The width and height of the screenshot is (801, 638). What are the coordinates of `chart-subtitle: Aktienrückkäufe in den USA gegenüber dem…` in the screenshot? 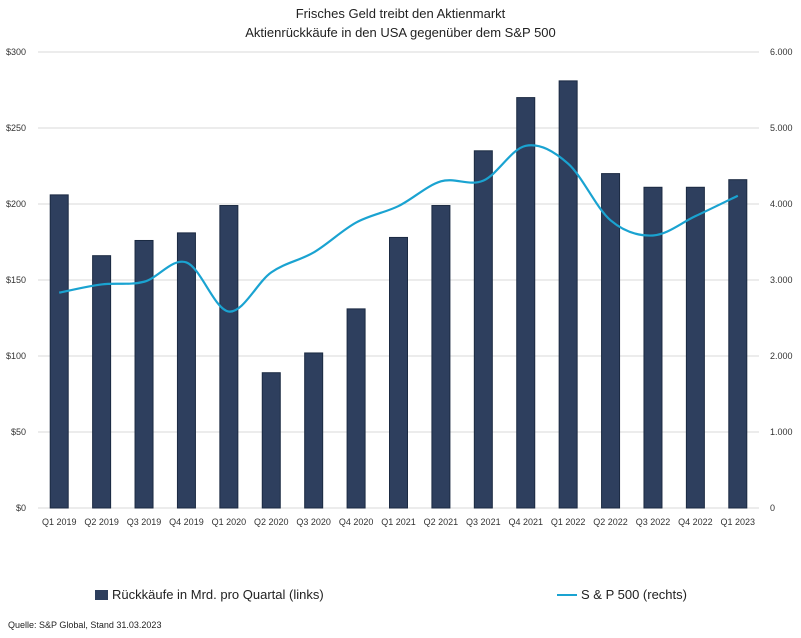 It's located at (400, 32).